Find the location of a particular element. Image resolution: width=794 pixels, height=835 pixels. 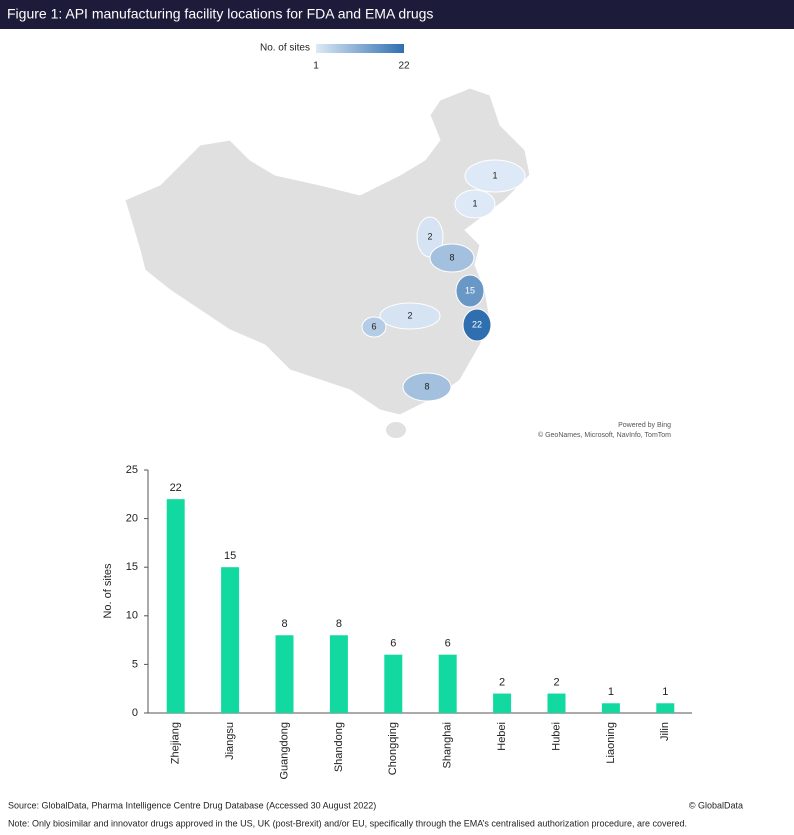

region-label: 22 is located at coordinates (477, 324).